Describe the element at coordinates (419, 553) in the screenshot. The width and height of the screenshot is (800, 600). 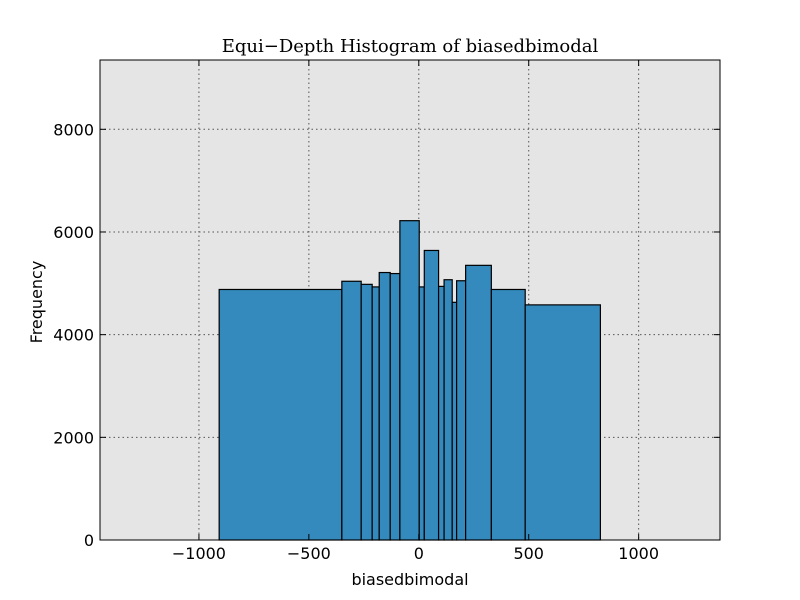
I see `x-tick-label: 0` at that location.